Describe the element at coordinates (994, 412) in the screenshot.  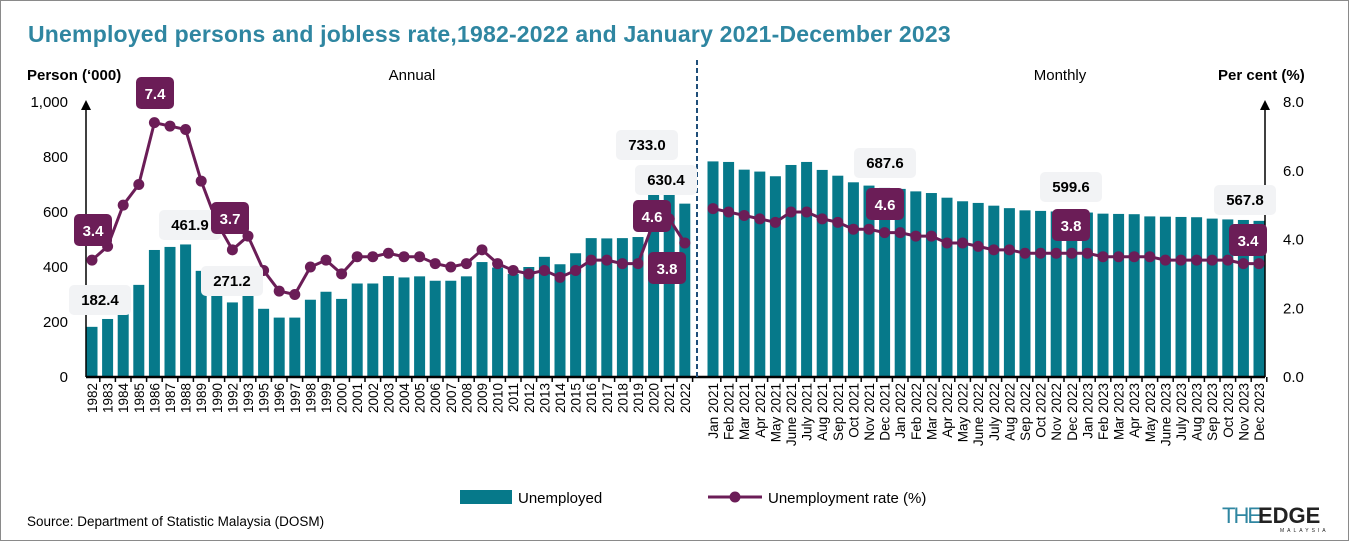
I see `x-tick-label: July 2022` at that location.